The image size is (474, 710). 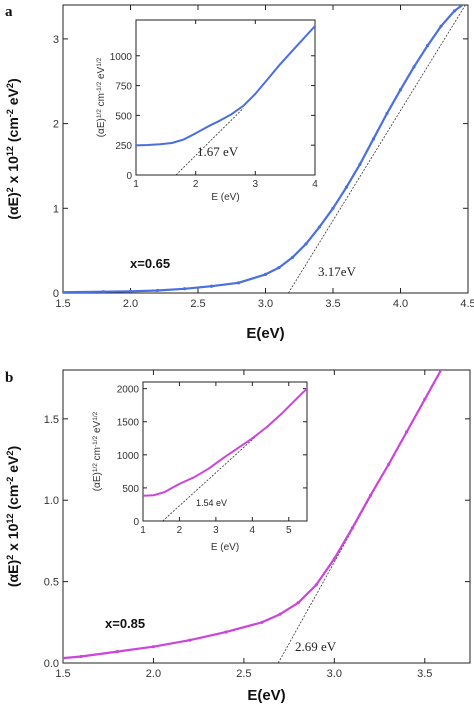 What do you see at coordinates (400, 304) in the screenshot?
I see `main-a-xtick-label: 4.0` at bounding box center [400, 304].